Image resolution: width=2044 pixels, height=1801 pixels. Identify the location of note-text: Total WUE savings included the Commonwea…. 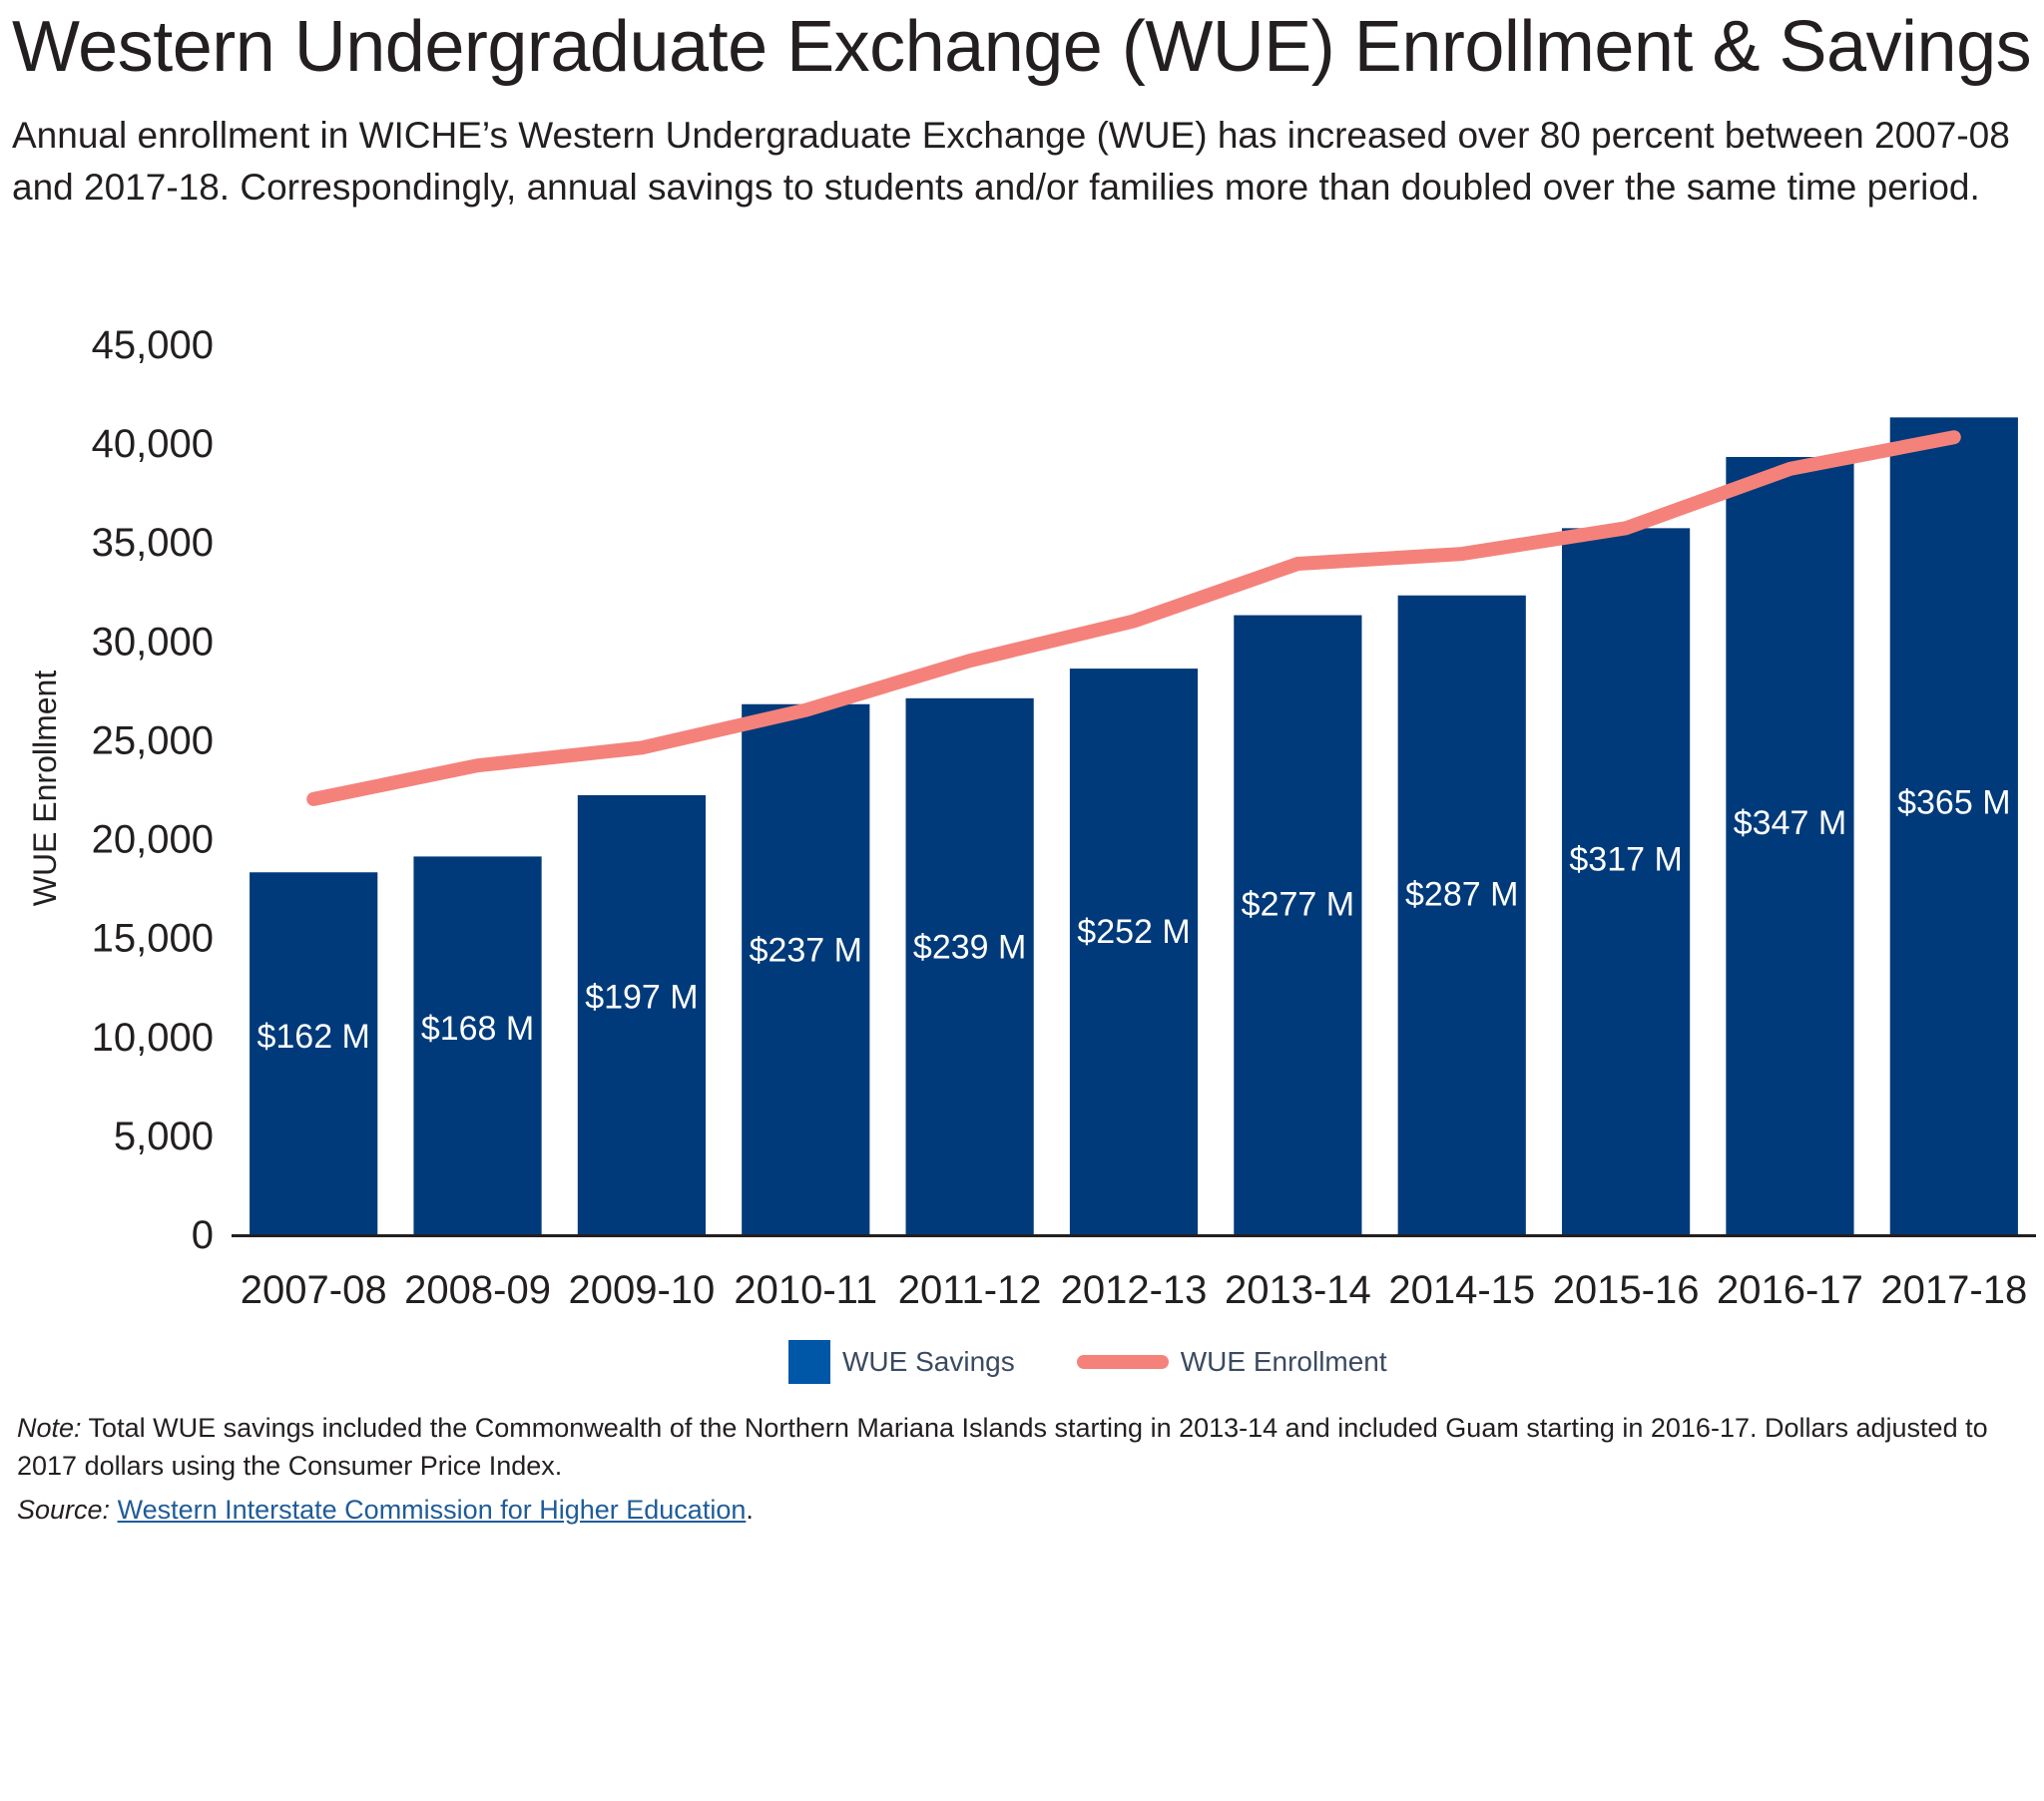
(1002, 1447).